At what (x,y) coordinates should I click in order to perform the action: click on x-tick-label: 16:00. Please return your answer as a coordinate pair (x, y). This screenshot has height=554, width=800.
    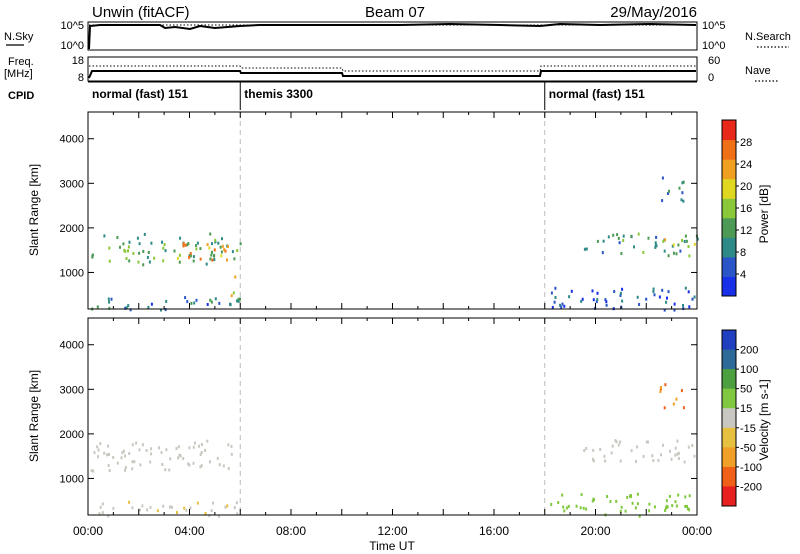
    Looking at the image, I should click on (494, 531).